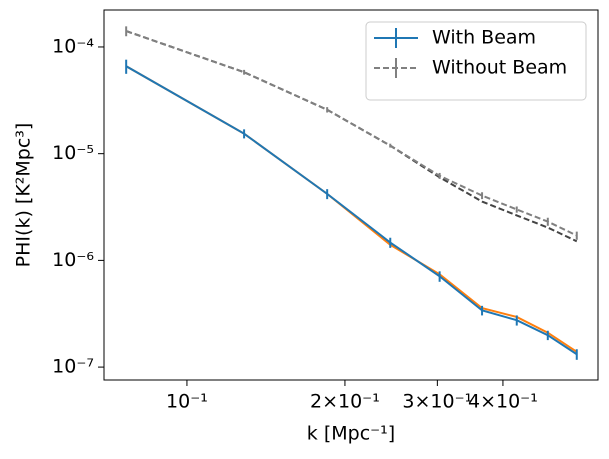  What do you see at coordinates (73, 260) in the screenshot?
I see `y-tick-label: 10⁻⁶` at bounding box center [73, 260].